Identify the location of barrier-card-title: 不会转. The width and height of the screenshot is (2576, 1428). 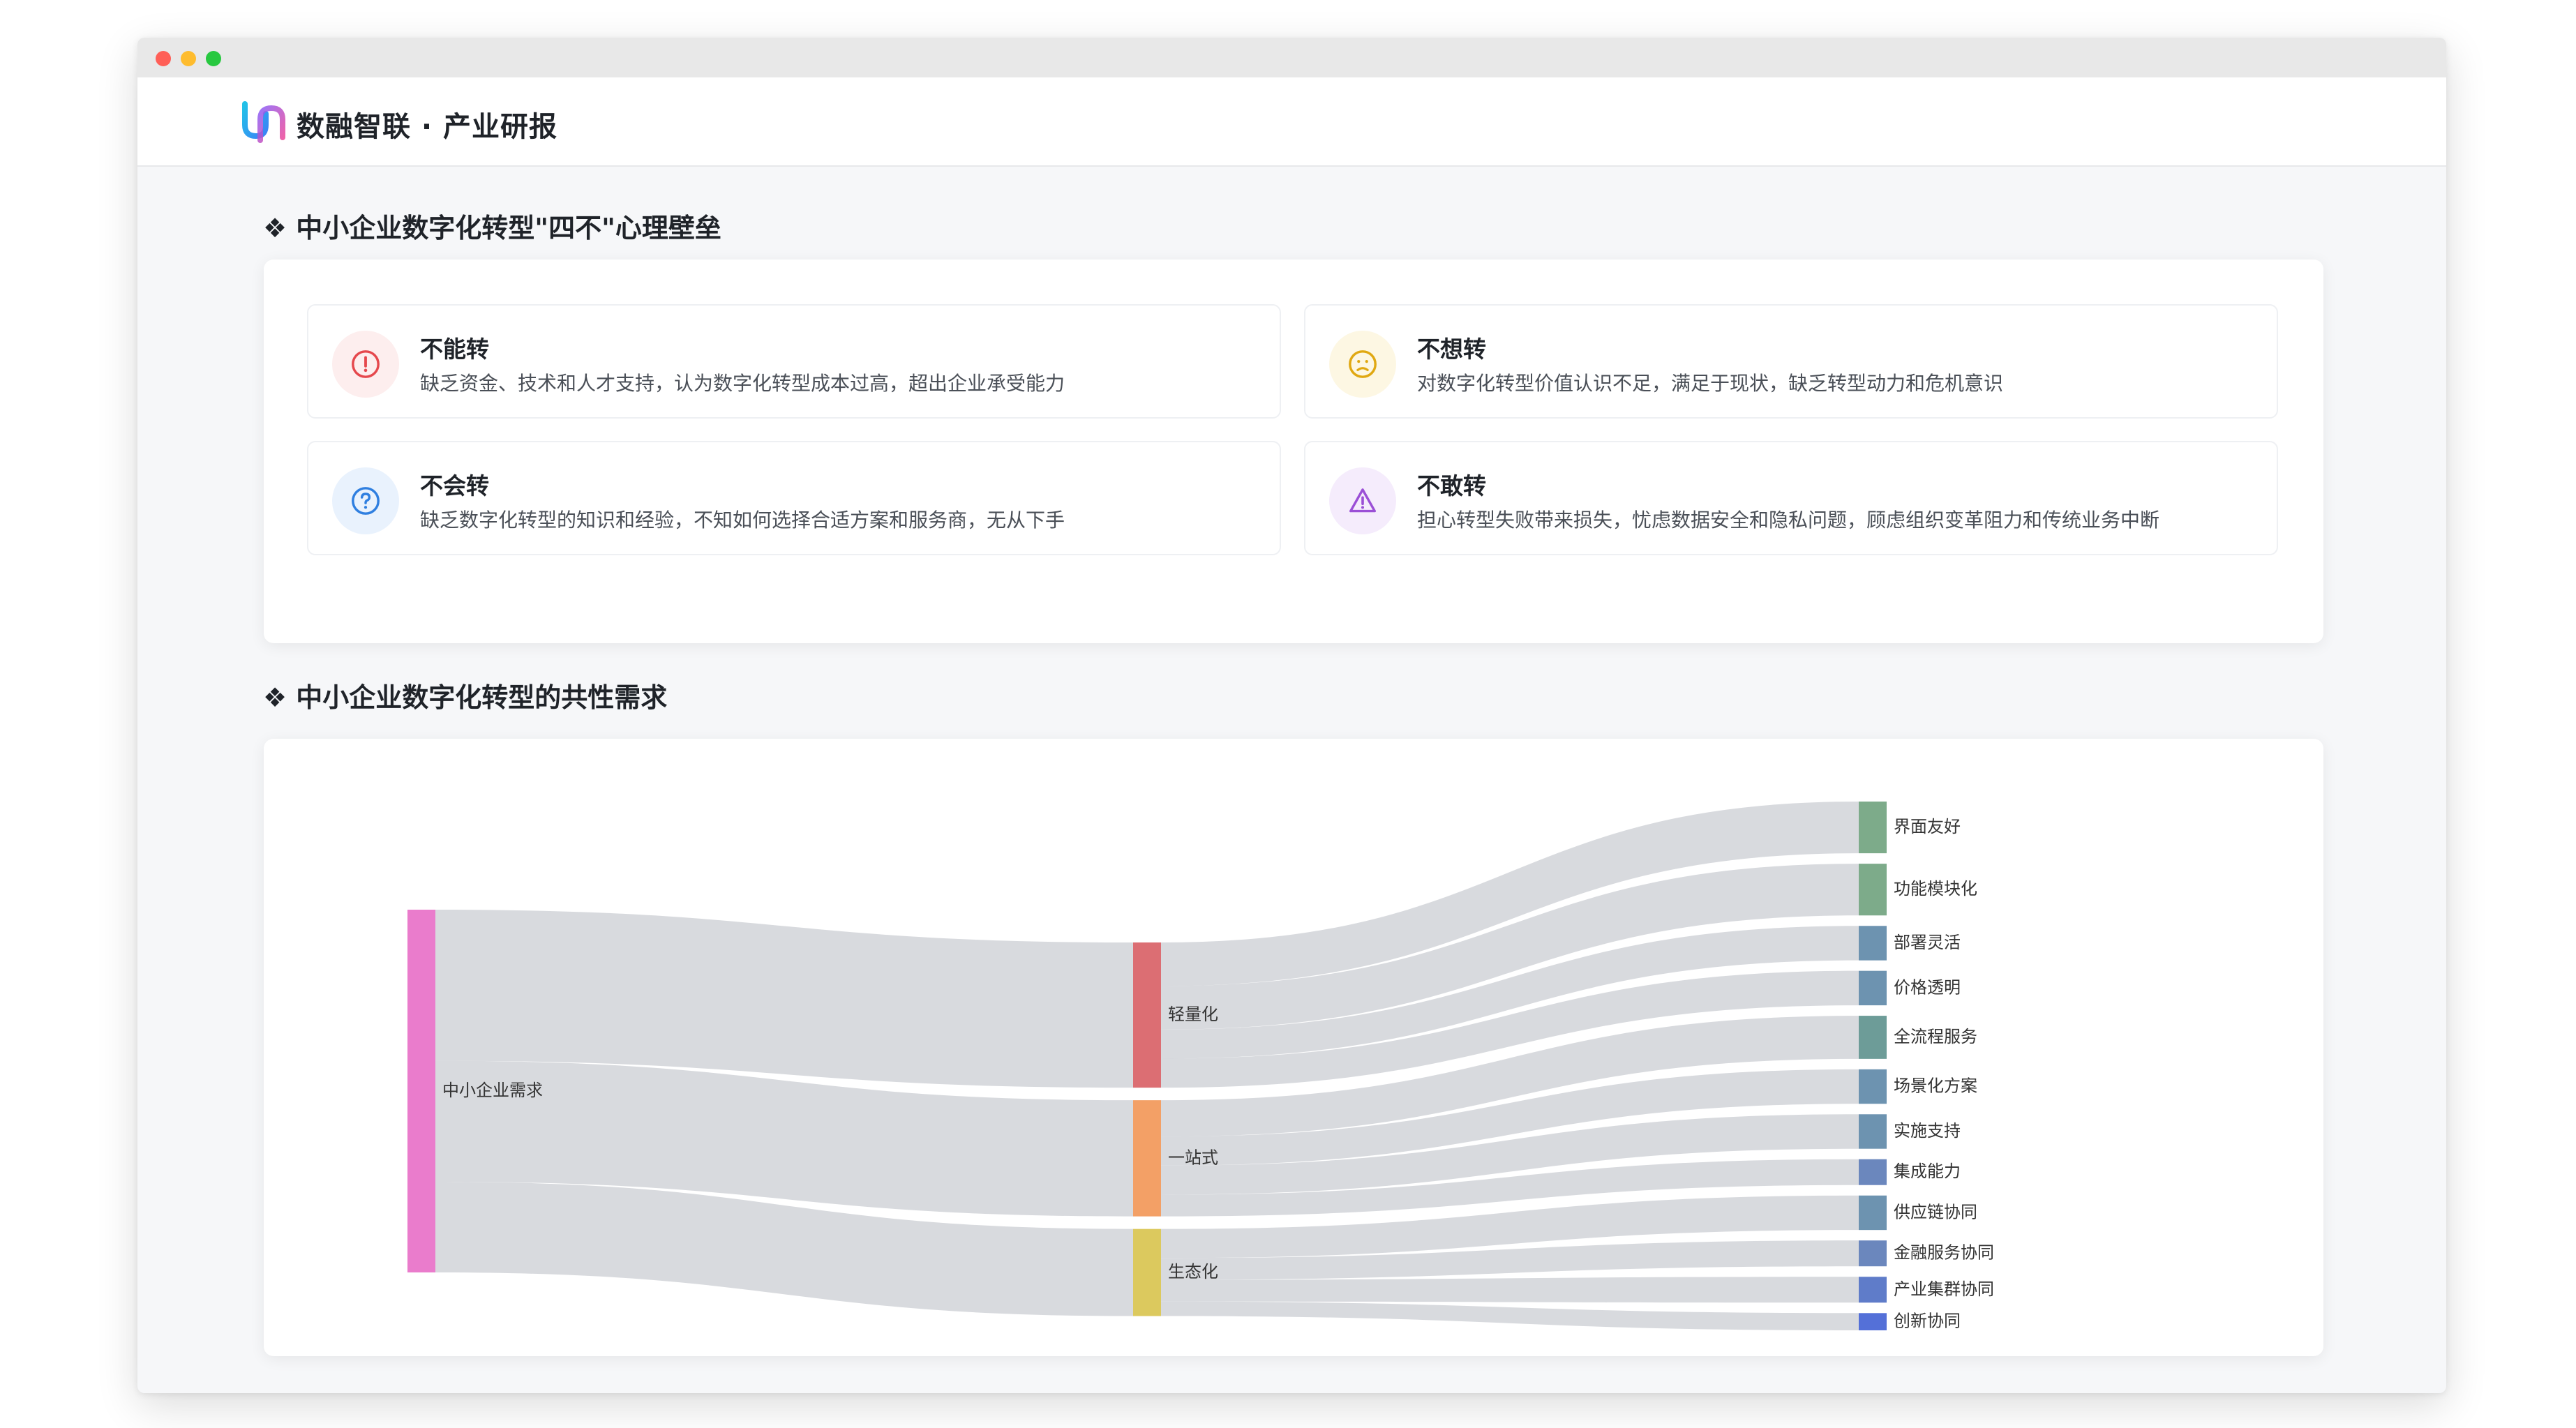
(454, 485).